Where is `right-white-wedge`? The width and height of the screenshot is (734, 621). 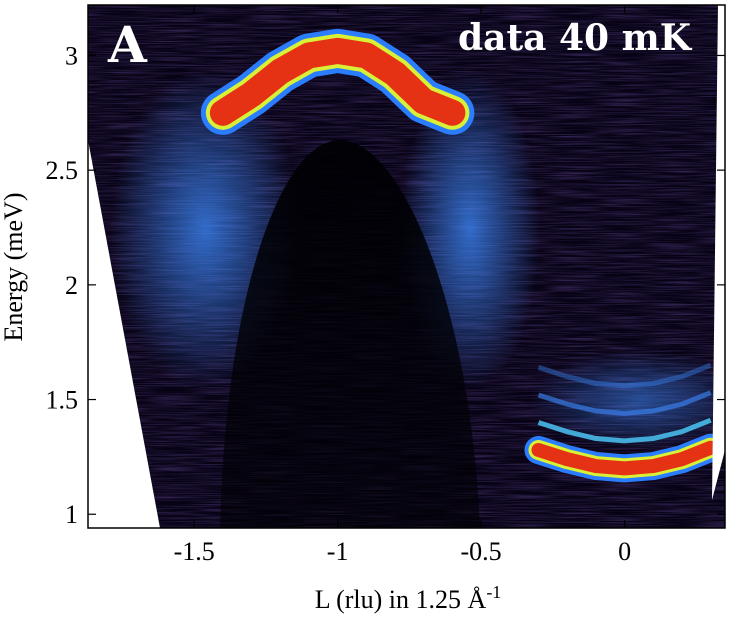 right-white-wedge is located at coordinates (707, 252).